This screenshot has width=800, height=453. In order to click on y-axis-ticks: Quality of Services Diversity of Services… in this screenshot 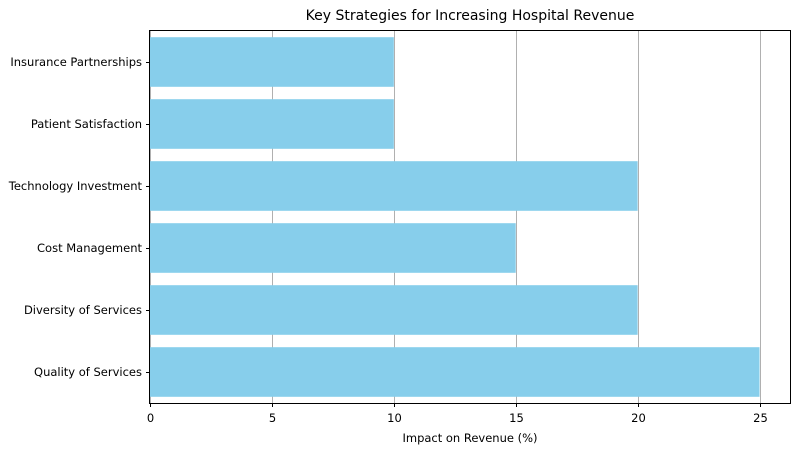, I will do `click(79, 217)`.